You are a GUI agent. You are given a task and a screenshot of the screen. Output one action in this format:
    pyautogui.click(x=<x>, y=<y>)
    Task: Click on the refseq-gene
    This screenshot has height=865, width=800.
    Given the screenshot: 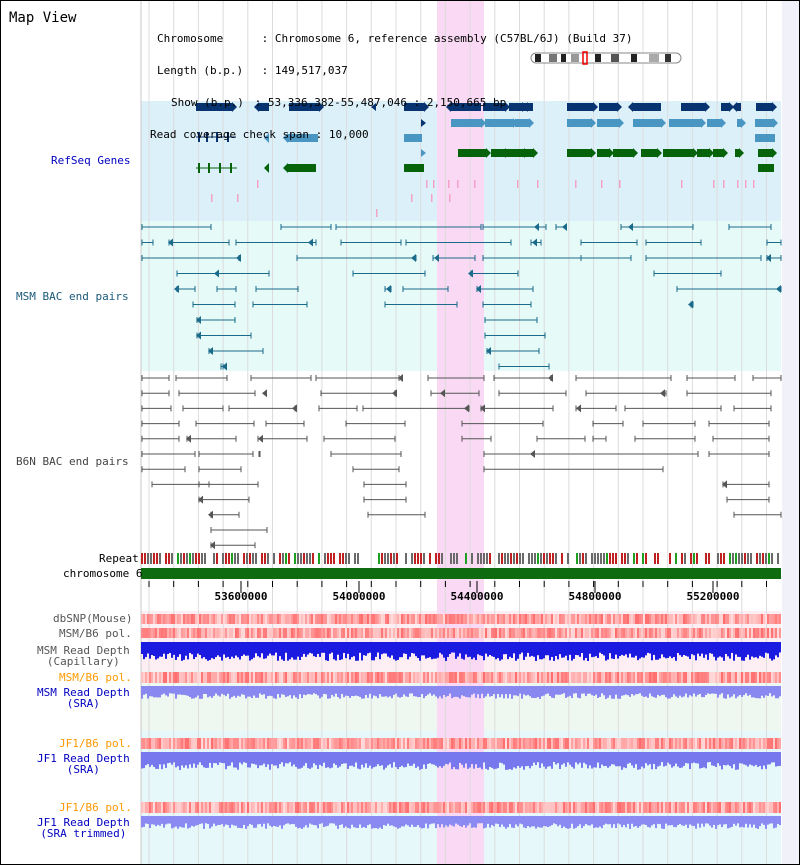 What is the action you would take?
    pyautogui.click(x=214, y=107)
    